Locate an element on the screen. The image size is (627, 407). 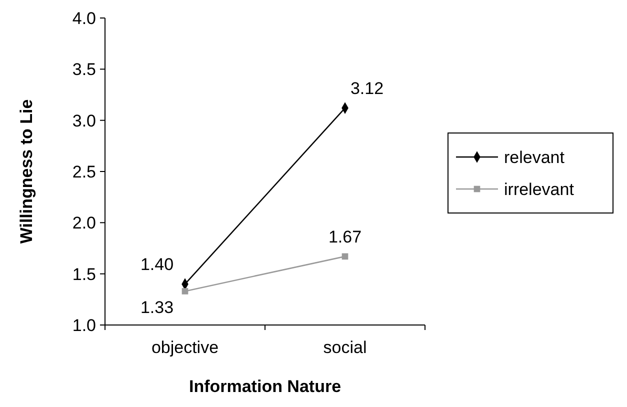
x-axis-title: Information Nature is located at coordinates (265, 386).